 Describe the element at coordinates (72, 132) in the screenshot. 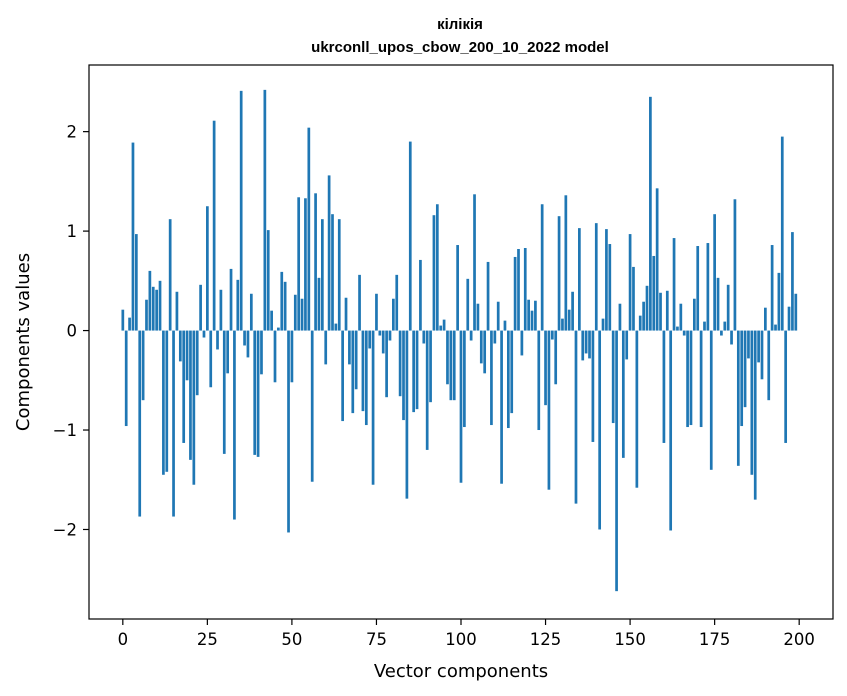

I see `y-tick-label: 2` at that location.